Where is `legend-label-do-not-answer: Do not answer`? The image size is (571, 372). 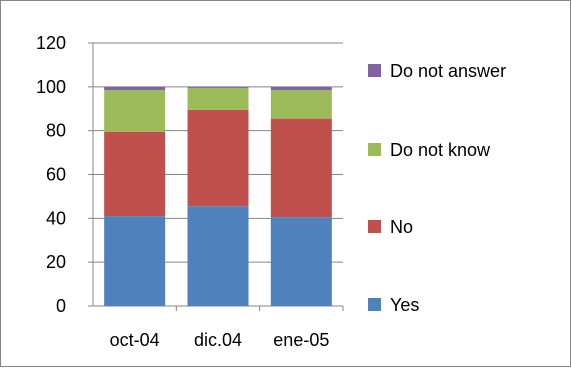 legend-label-do-not-answer: Do not answer is located at coordinates (448, 71).